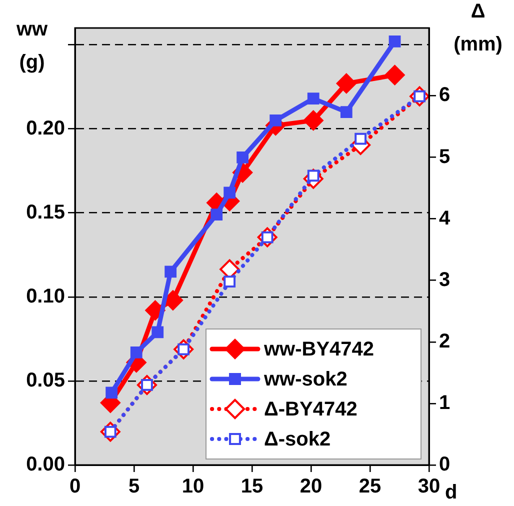 This screenshot has width=514, height=506. I want to click on y-tick-label: 0.15, so click(45, 212).